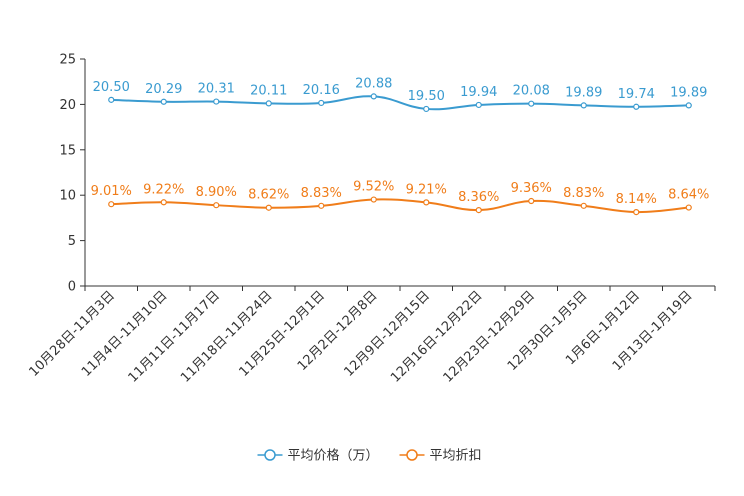  I want to click on x-tick-label: 11月11日-11月17日, so click(174, 336).